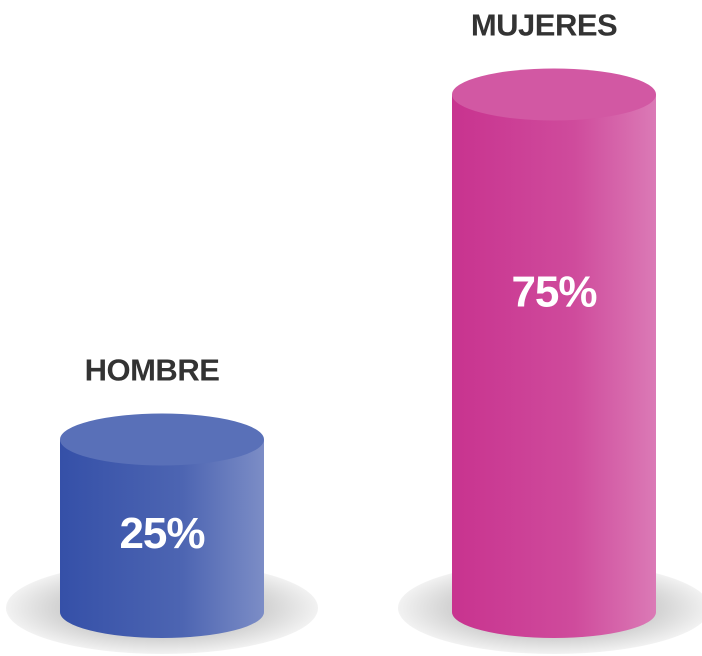 The image size is (702, 656). I want to click on value-label: 25%, so click(161, 533).